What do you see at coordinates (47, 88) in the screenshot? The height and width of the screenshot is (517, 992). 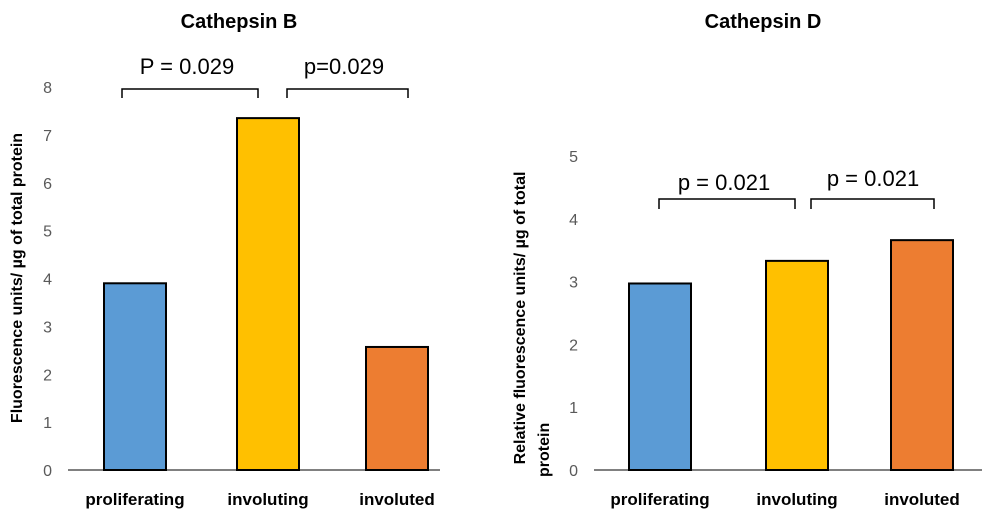 I see `chart-b-y-tick: 8` at bounding box center [47, 88].